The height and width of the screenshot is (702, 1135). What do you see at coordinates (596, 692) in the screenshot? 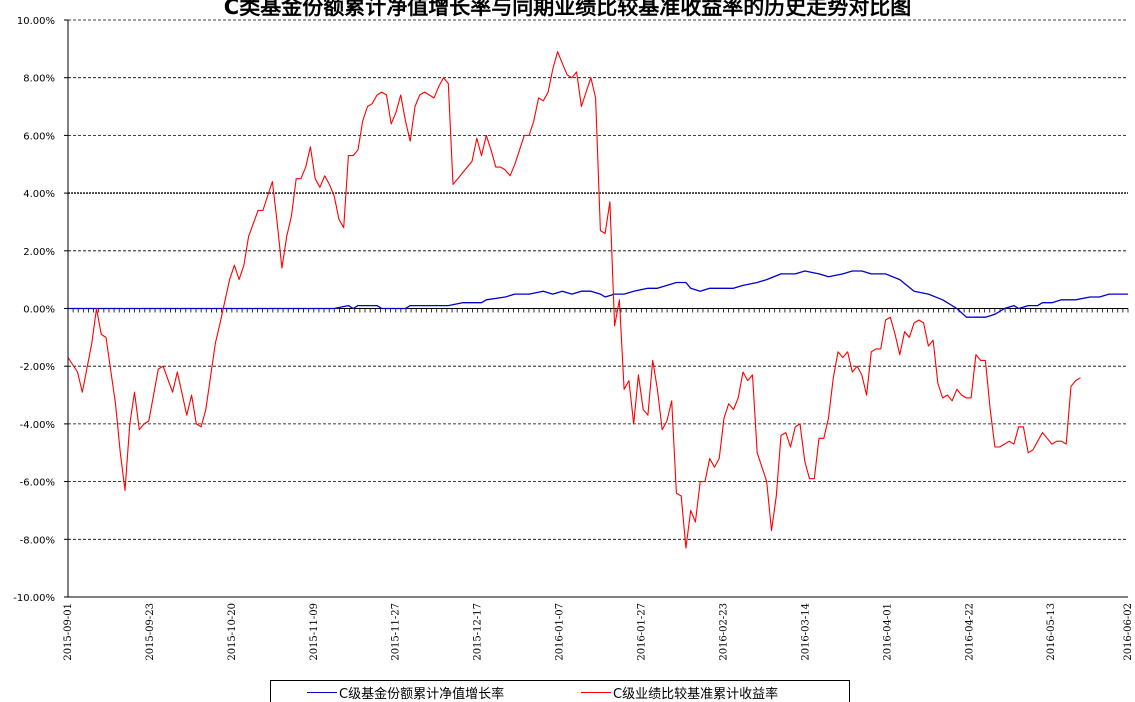
I see `legend-swatch-red` at bounding box center [596, 692].